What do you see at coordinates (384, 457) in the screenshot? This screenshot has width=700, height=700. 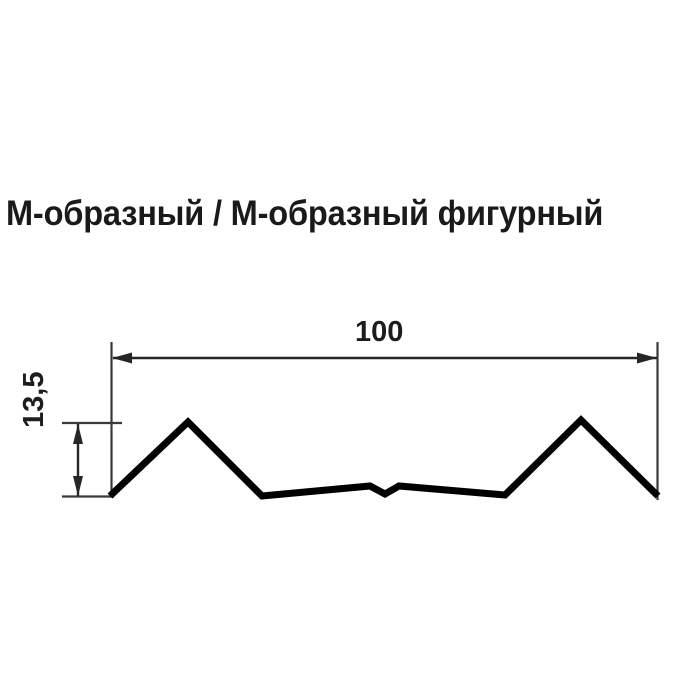 I see `profile-cross-section` at bounding box center [384, 457].